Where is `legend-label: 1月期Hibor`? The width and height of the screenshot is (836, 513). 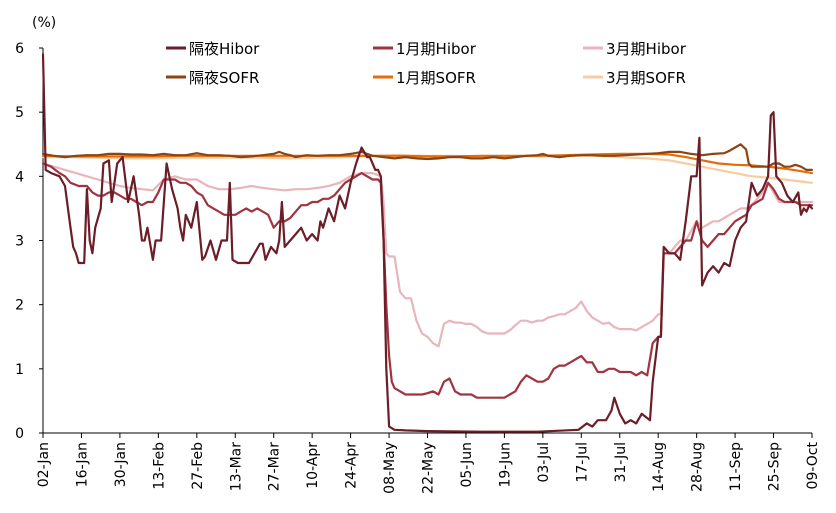 legend-label: 1月期Hibor is located at coordinates (436, 49).